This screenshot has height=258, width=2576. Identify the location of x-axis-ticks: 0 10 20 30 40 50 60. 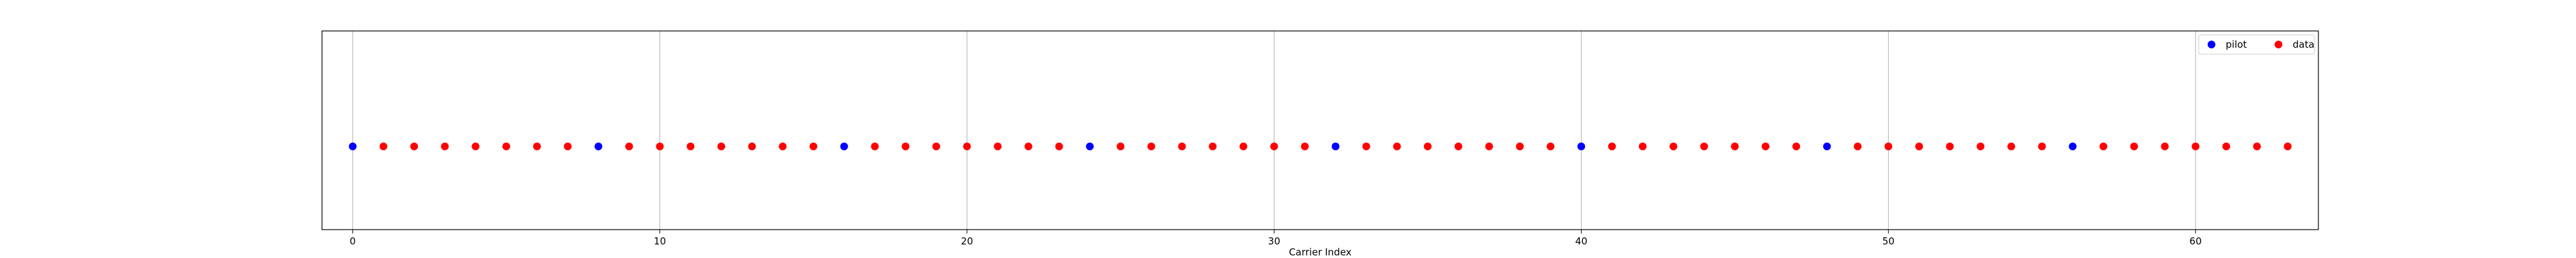
(1276, 238).